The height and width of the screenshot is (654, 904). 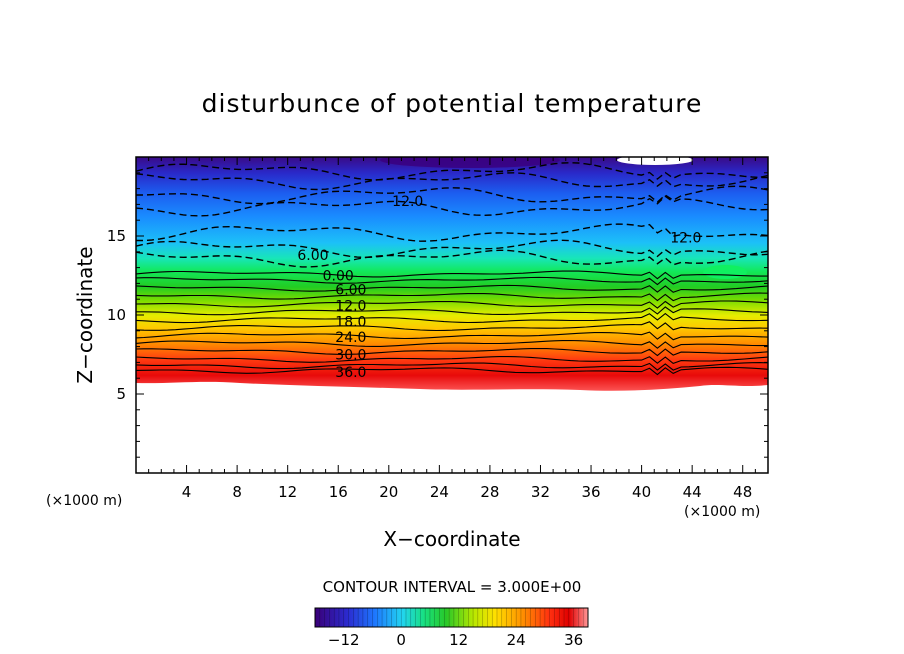 What do you see at coordinates (85, 314) in the screenshot?
I see `y-axis-label: Z−coordinate` at bounding box center [85, 314].